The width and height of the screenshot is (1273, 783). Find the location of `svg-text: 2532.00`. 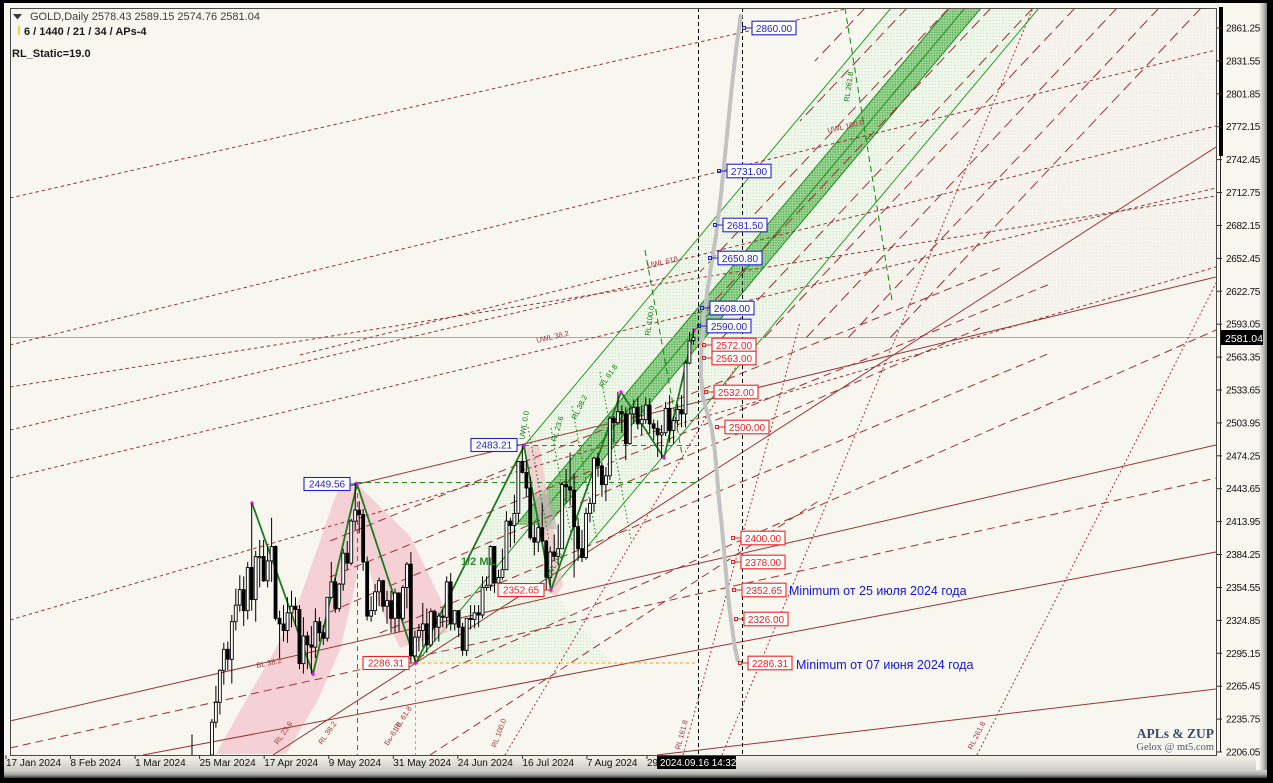

svg-text: 2532.00 is located at coordinates (736, 393).